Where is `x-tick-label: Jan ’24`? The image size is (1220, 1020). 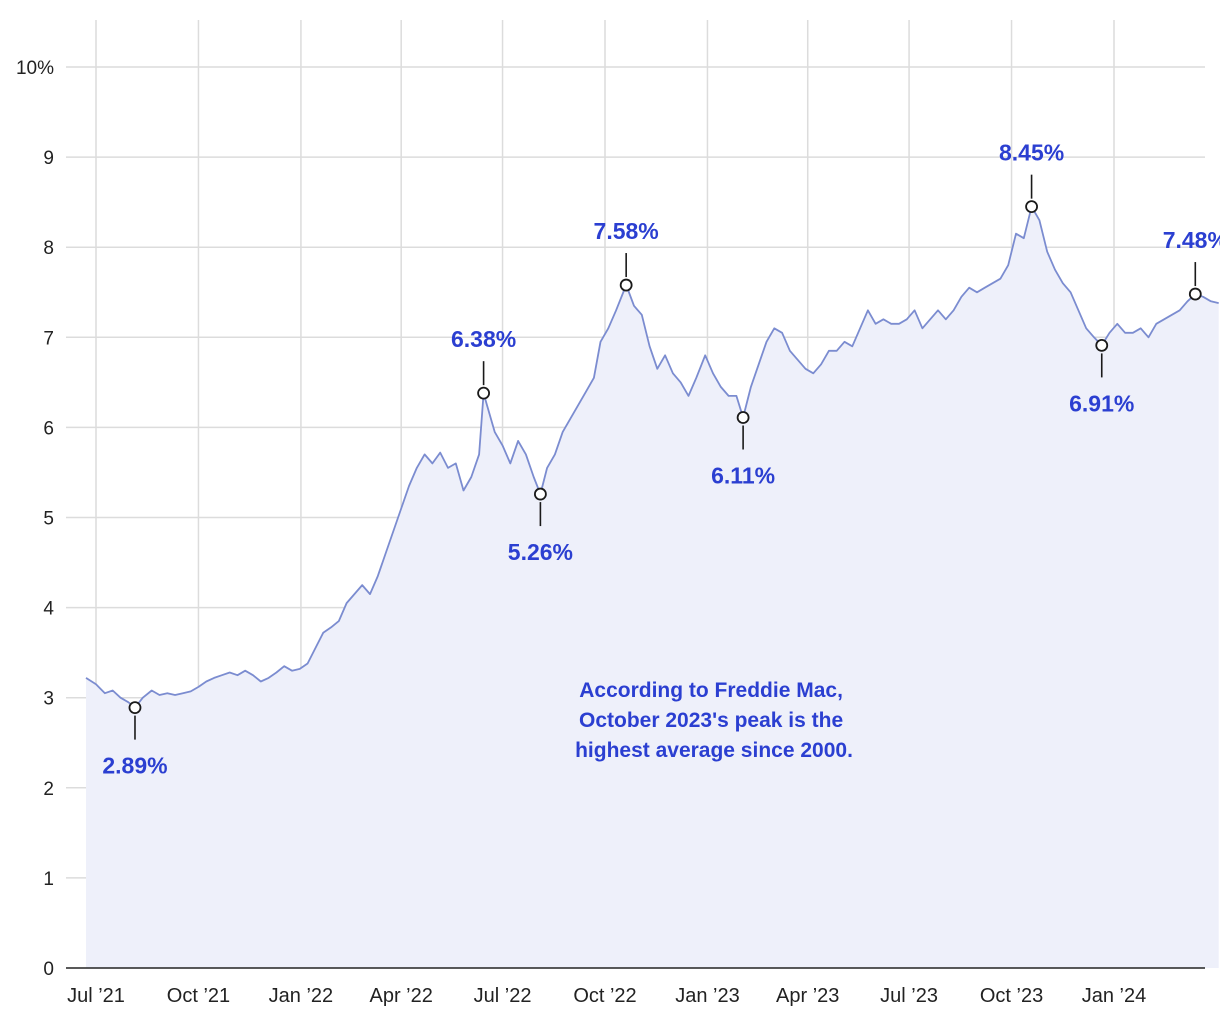 x-tick-label: Jan ’24 is located at coordinates (1114, 996).